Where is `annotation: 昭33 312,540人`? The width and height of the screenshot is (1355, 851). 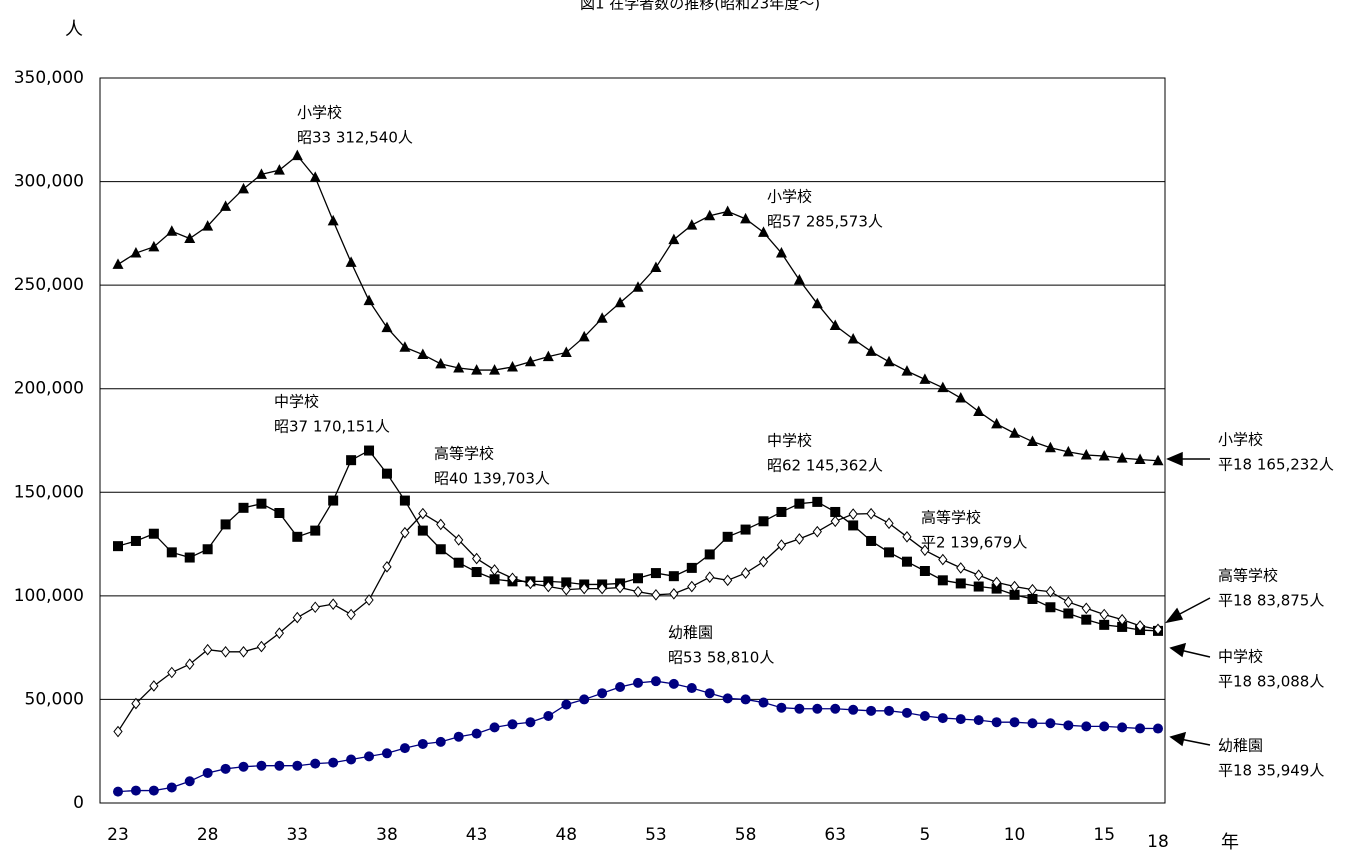
annotation: 昭33 312,540人 is located at coordinates (355, 138).